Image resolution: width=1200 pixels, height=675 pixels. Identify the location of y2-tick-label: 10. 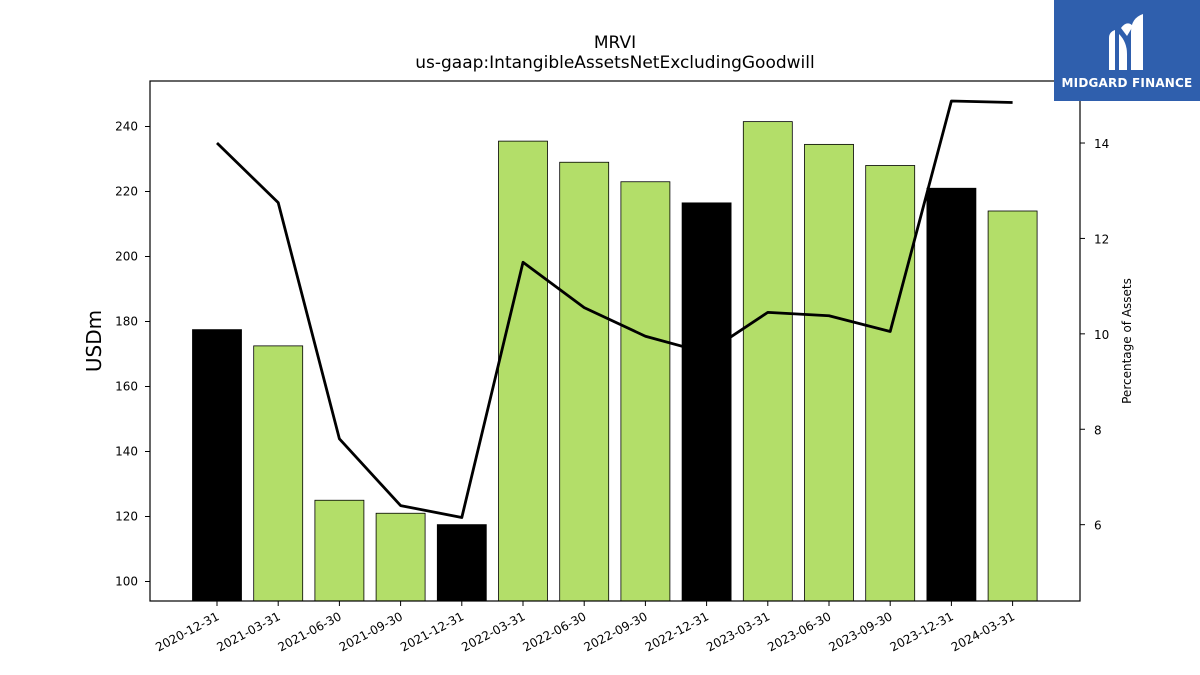
(1101, 335).